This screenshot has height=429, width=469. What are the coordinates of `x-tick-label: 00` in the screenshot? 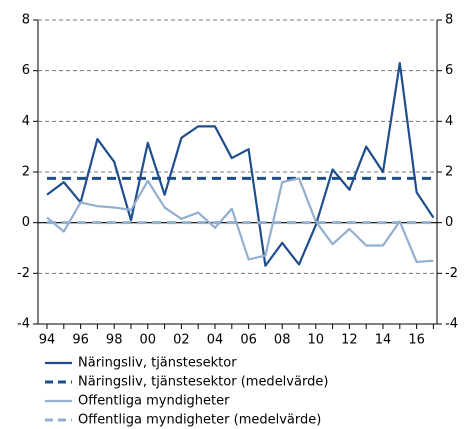 It's located at (148, 340).